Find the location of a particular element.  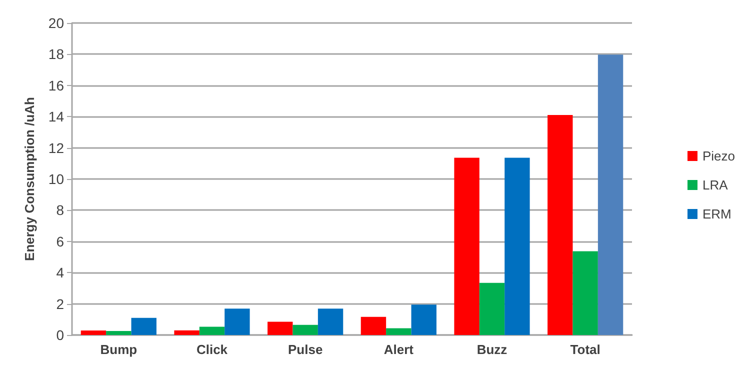

legend-label: Piezo is located at coordinates (719, 156).